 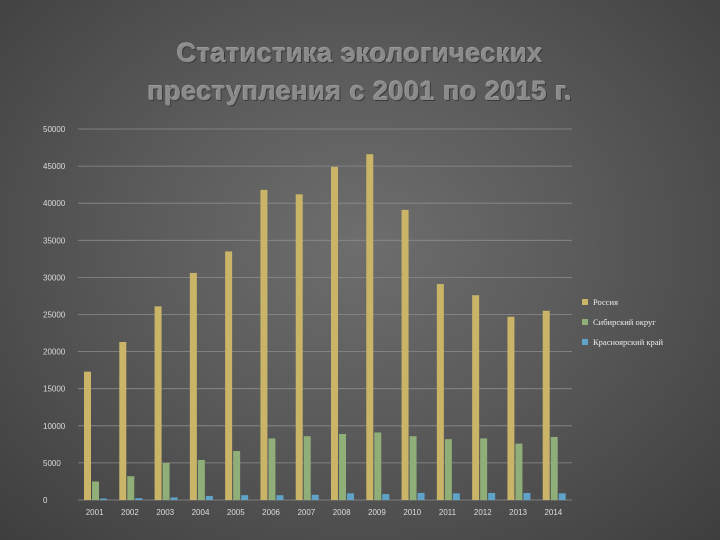 I want to click on x-tick-label: 2005, so click(x=236, y=512).